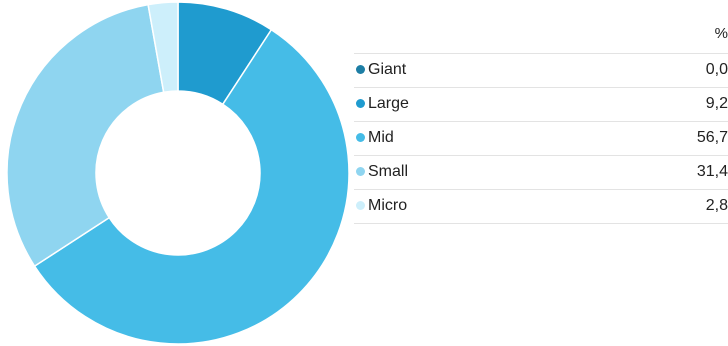  I want to click on legend-row-micro: Micro 2,8, so click(541, 207).